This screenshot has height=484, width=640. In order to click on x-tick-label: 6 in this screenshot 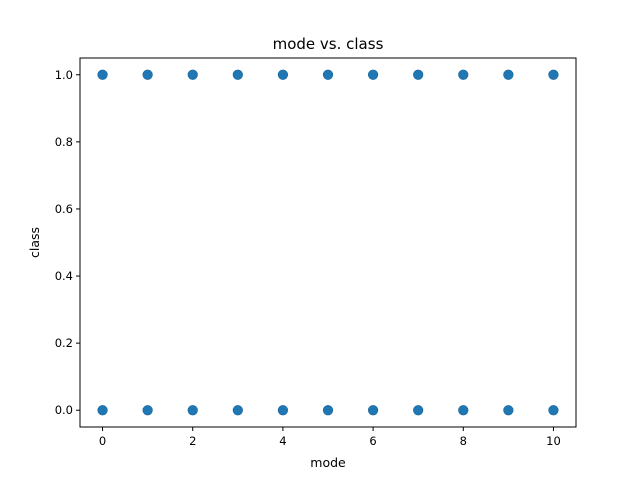, I will do `click(372, 441)`.